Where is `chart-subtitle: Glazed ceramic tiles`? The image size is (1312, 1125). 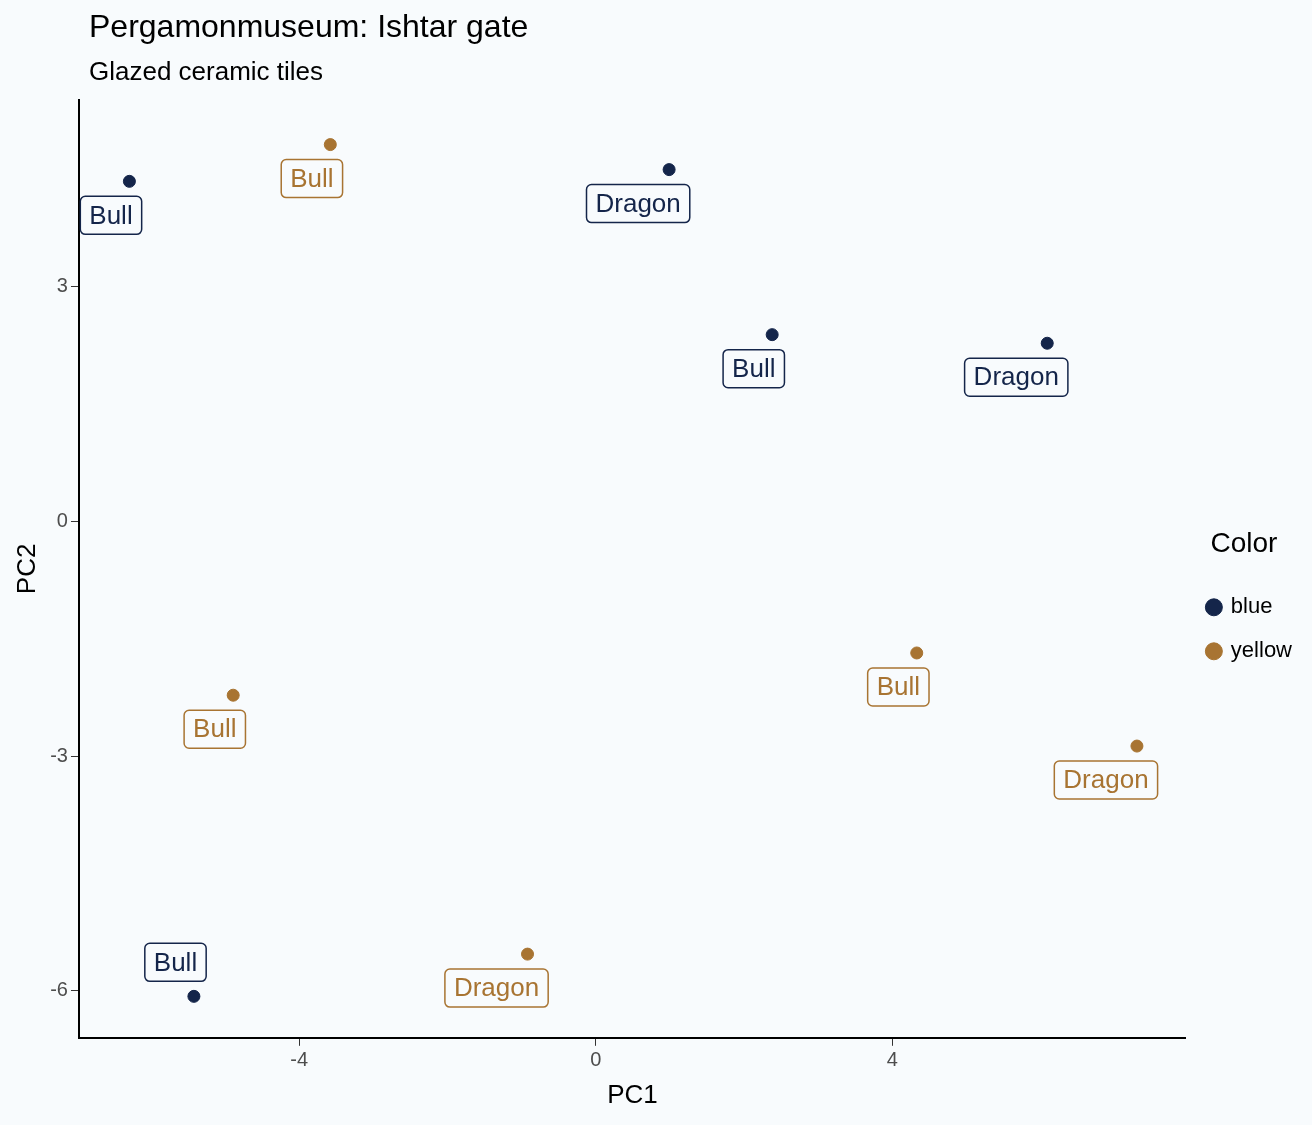
chart-subtitle: Glazed ceramic tiles is located at coordinates (206, 71).